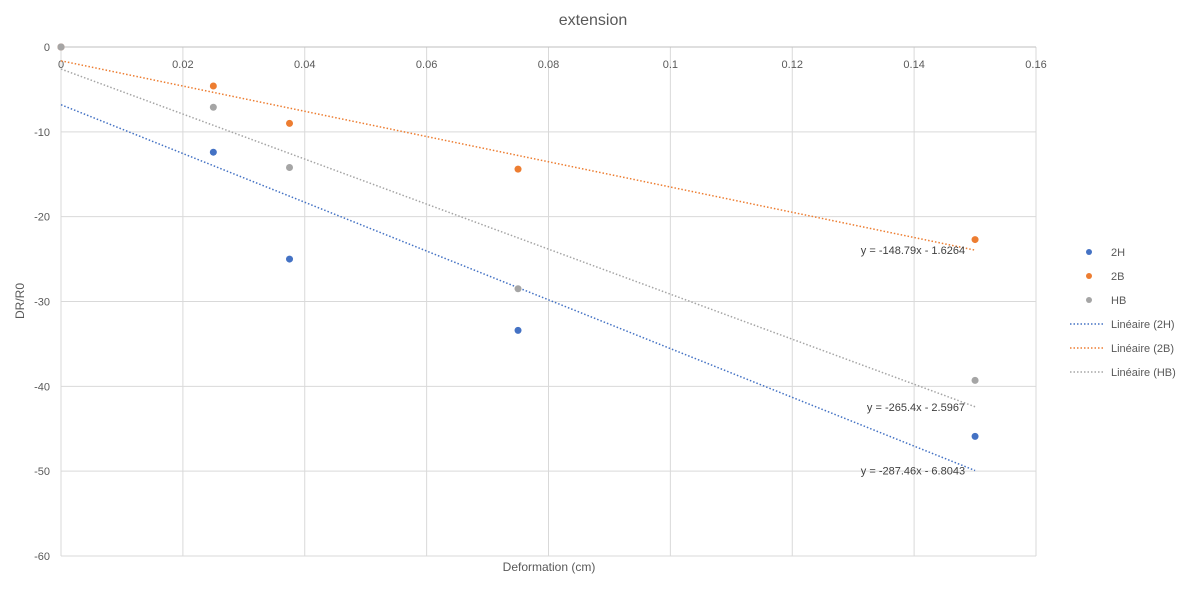  Describe the element at coordinates (670, 65) in the screenshot. I see `x-tick-label: 0.1` at that location.